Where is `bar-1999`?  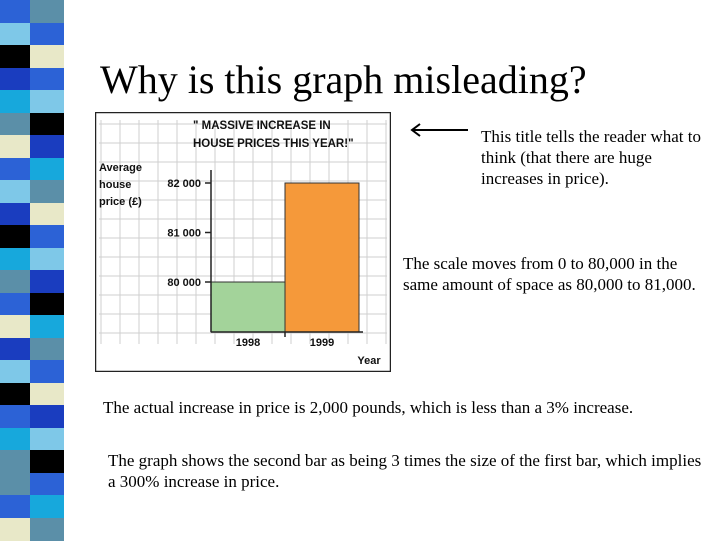 bar-1999 is located at coordinates (322, 257).